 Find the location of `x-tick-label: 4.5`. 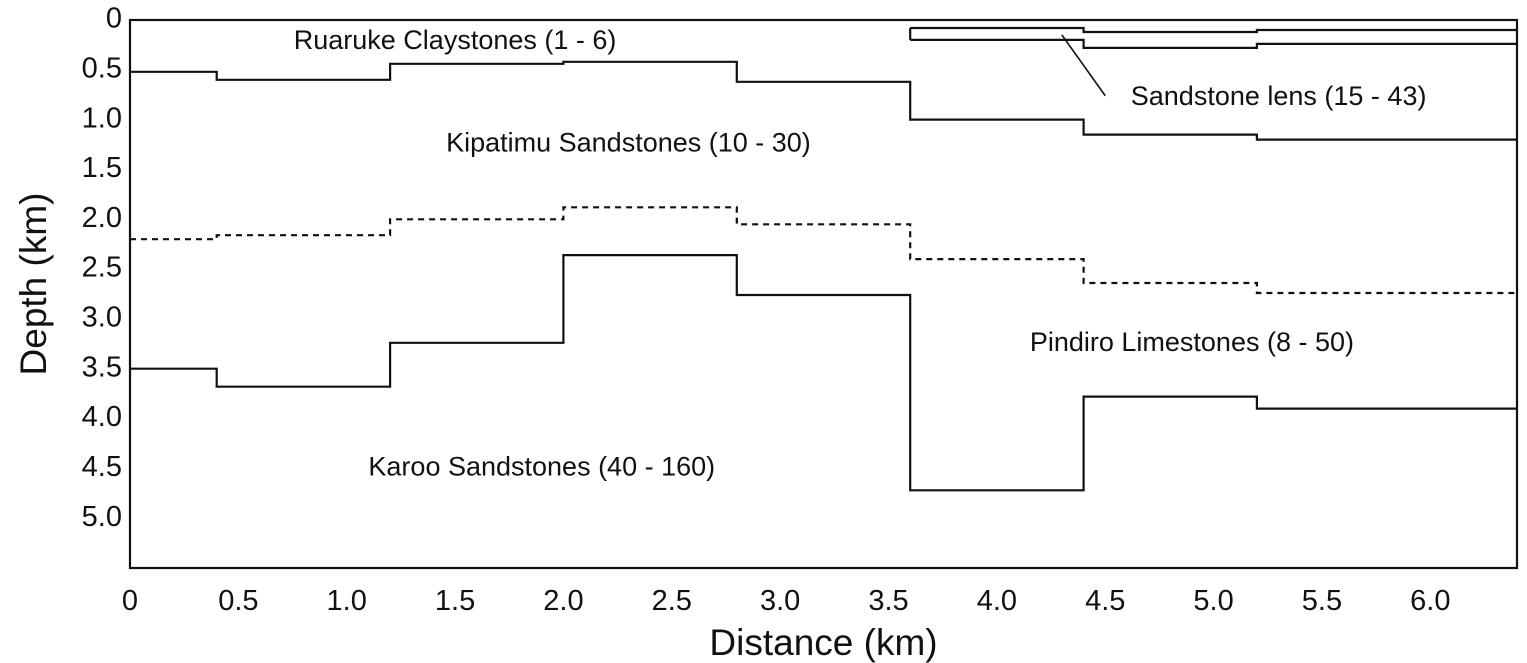

x-tick-label: 4.5 is located at coordinates (1105, 601).